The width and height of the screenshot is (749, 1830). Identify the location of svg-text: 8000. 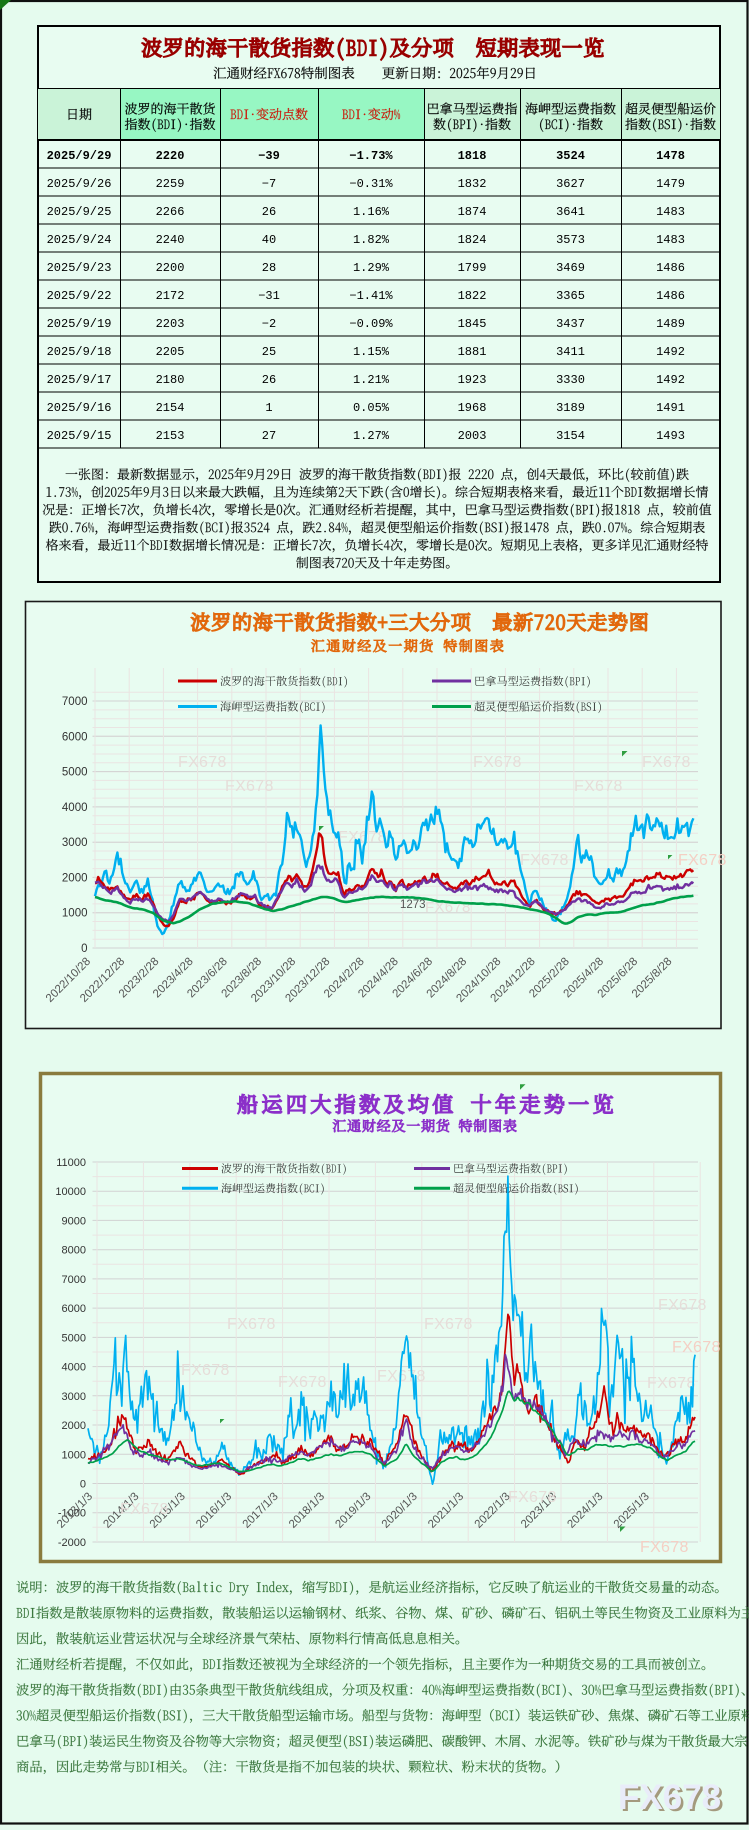
(74, 1251).